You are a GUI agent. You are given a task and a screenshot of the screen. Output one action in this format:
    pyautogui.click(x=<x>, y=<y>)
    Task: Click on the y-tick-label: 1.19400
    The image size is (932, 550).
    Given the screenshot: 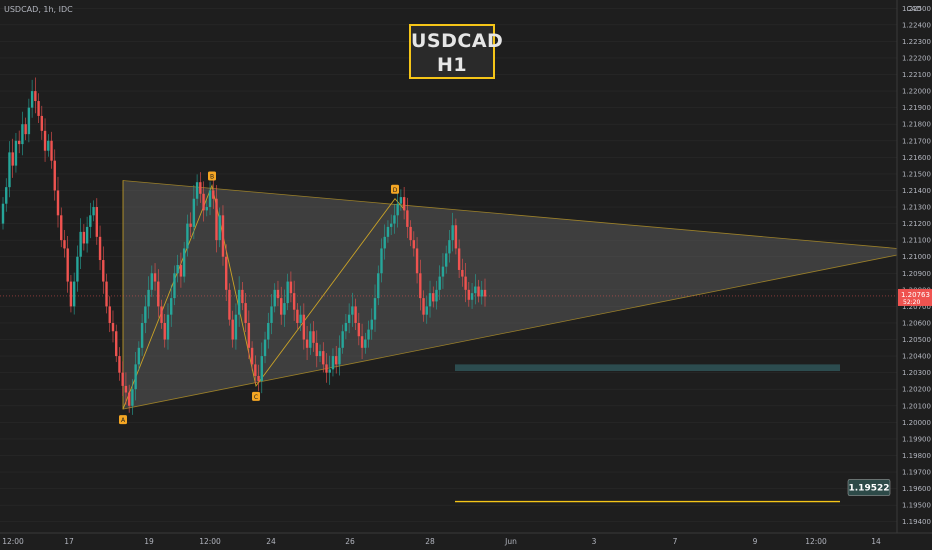 What is the action you would take?
    pyautogui.click(x=916, y=522)
    